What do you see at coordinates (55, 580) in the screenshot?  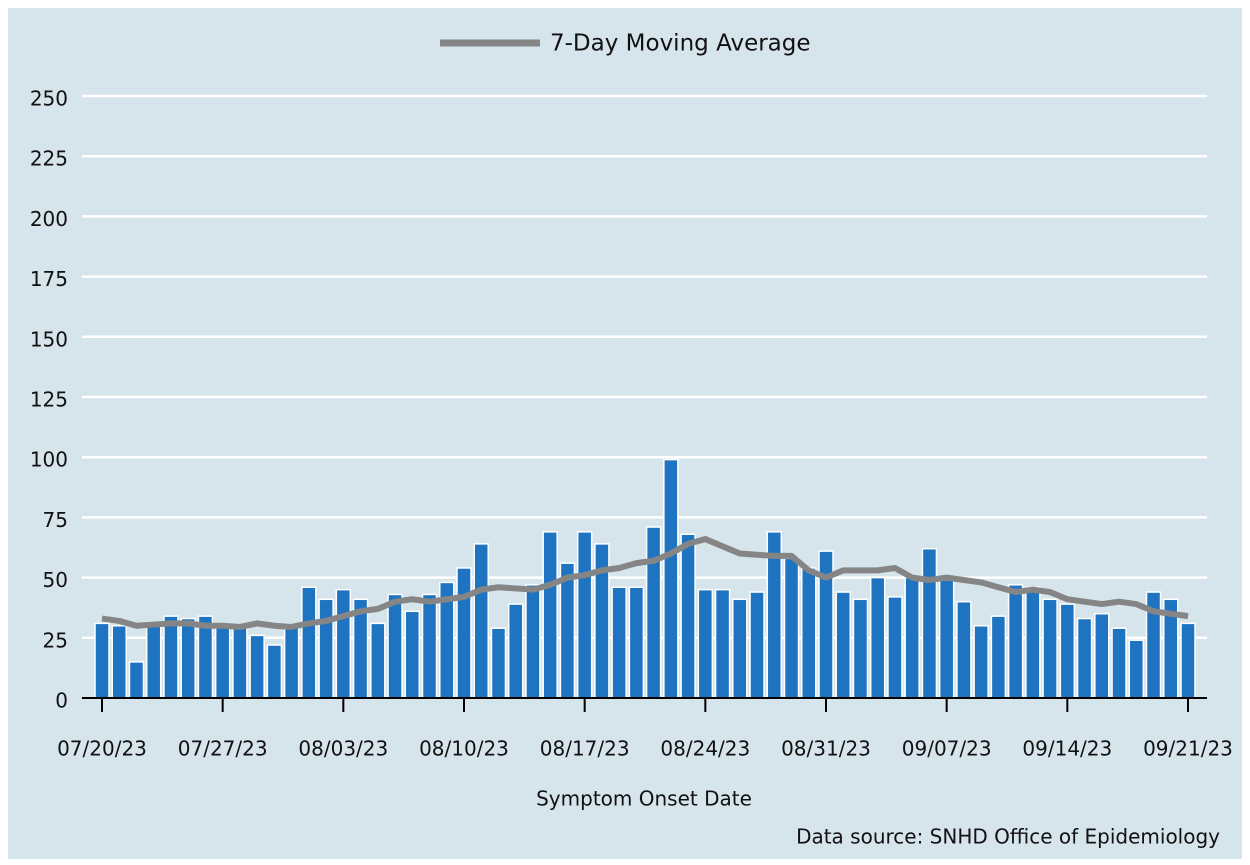 I see `y-tick-label: 50` at bounding box center [55, 580].